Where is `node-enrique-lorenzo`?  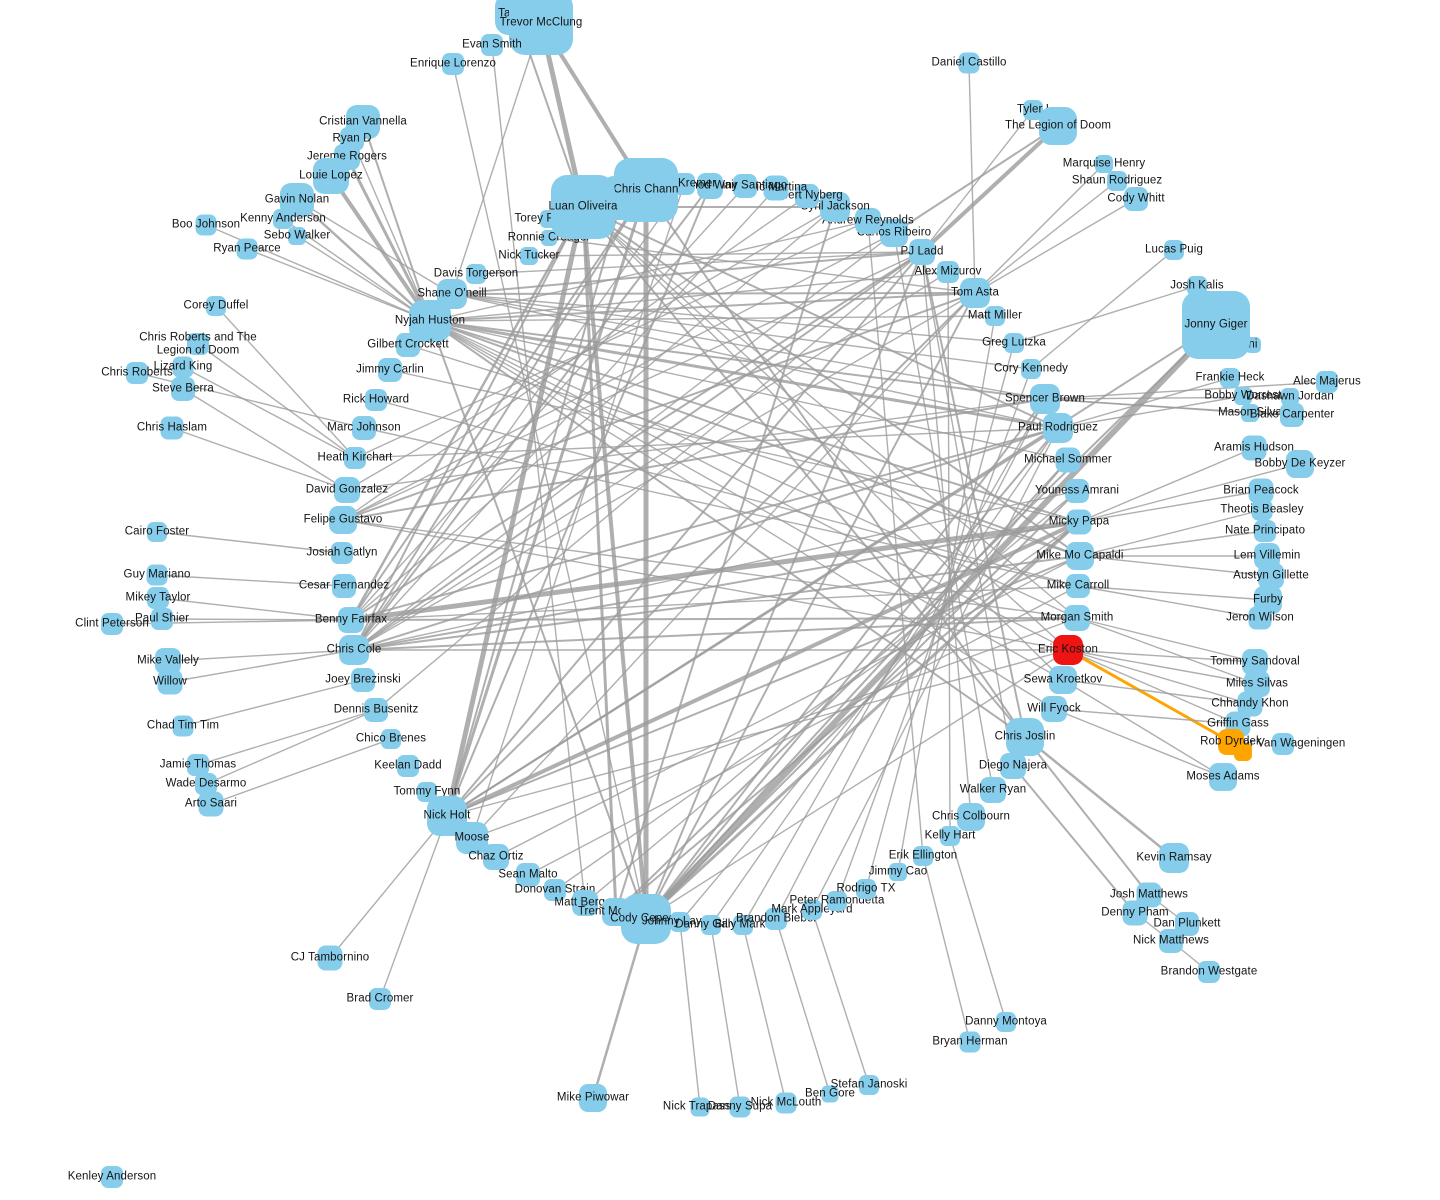 node-enrique-lorenzo is located at coordinates (453, 64).